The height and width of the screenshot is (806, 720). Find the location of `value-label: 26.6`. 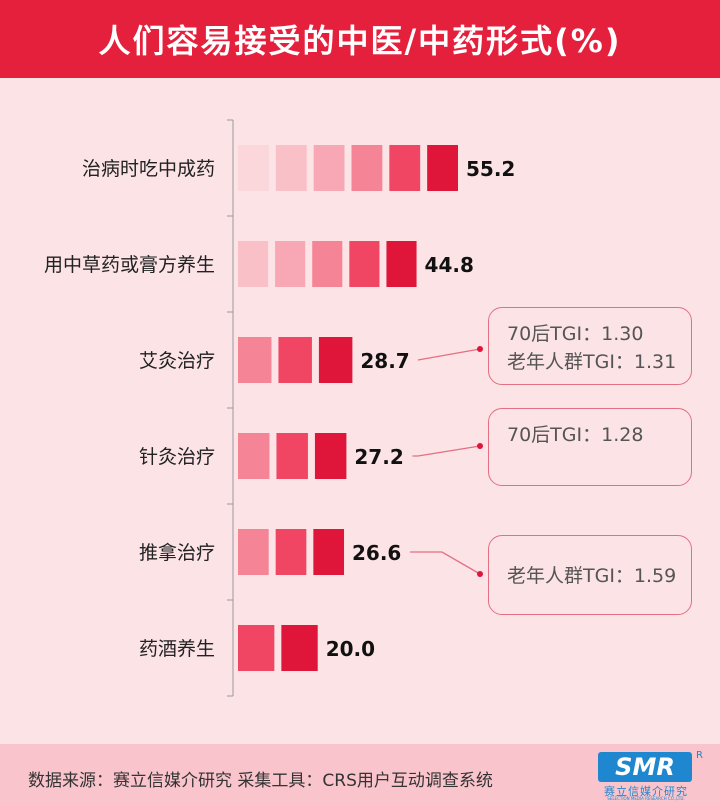

value-label: 26.6 is located at coordinates (376, 553).